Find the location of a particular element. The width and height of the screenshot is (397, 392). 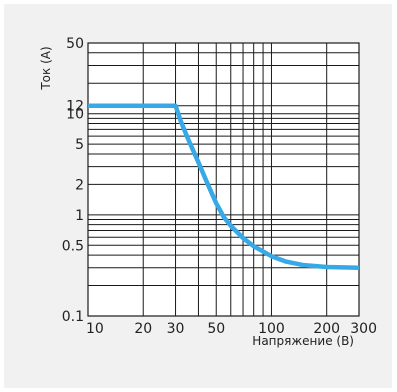

y-tick-label: 0.1 is located at coordinates (73, 317).